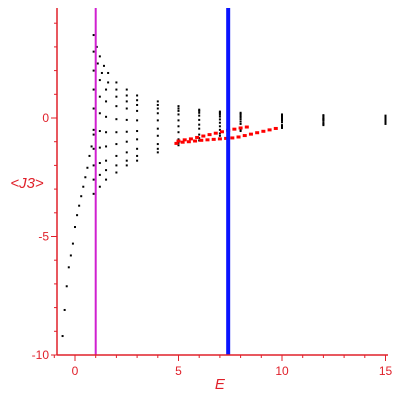  I want to click on y-axis-title: <J3>, so click(27, 183).